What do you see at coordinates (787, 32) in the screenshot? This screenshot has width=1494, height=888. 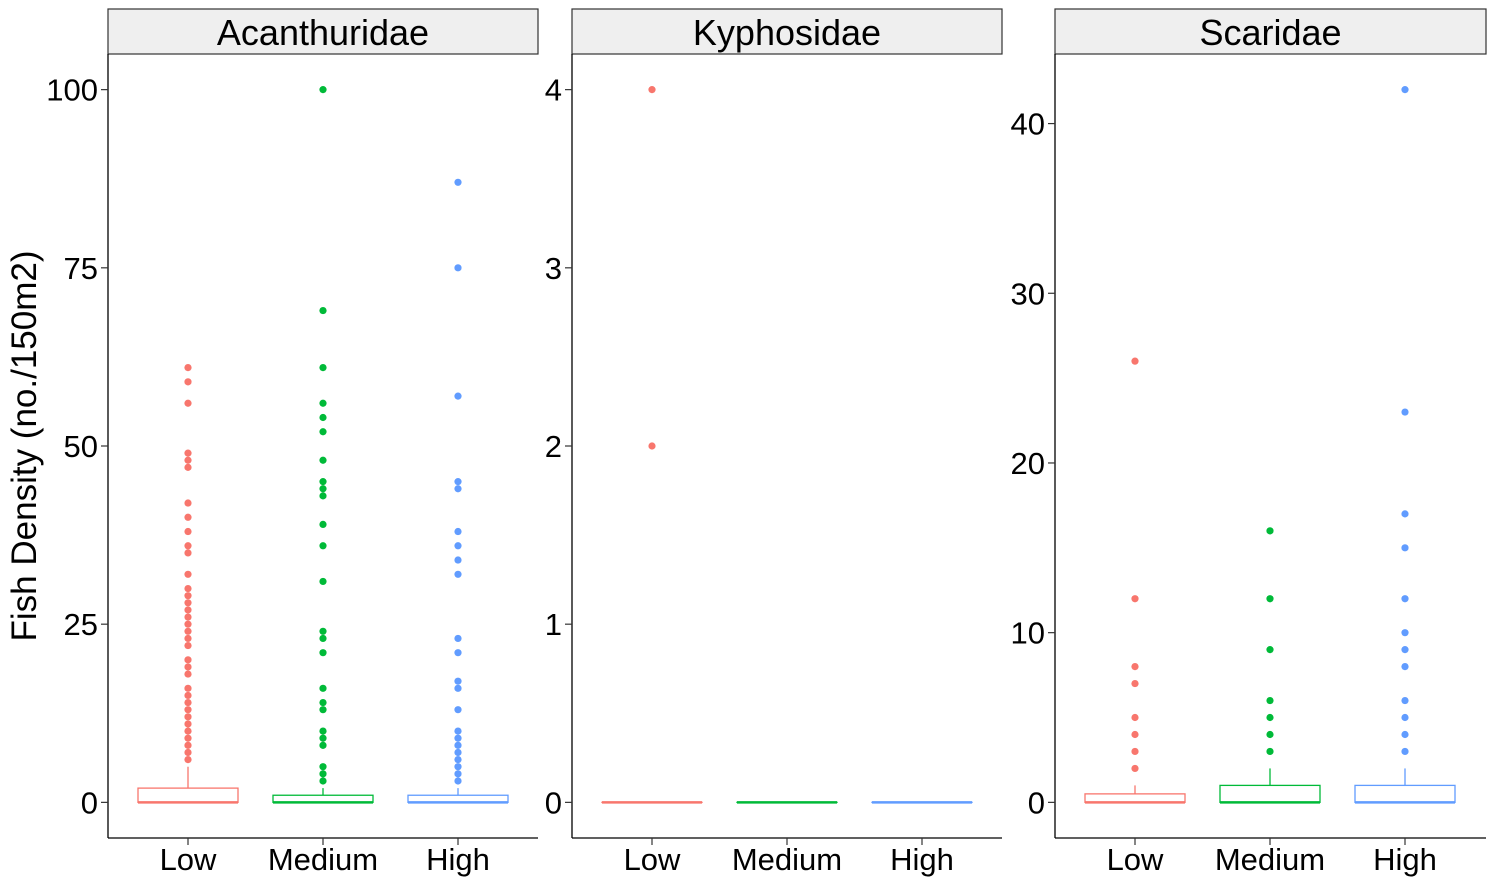 I see `facet-title: Kyphosidae` at bounding box center [787, 32].